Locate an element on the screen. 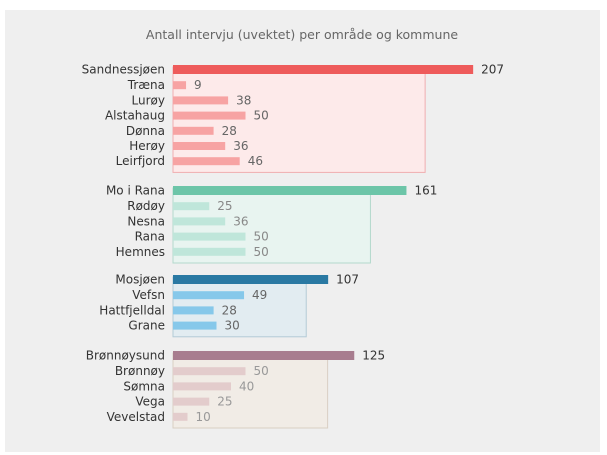 The width and height of the screenshot is (607, 455). municipality-label: Brønnøy is located at coordinates (140, 371).